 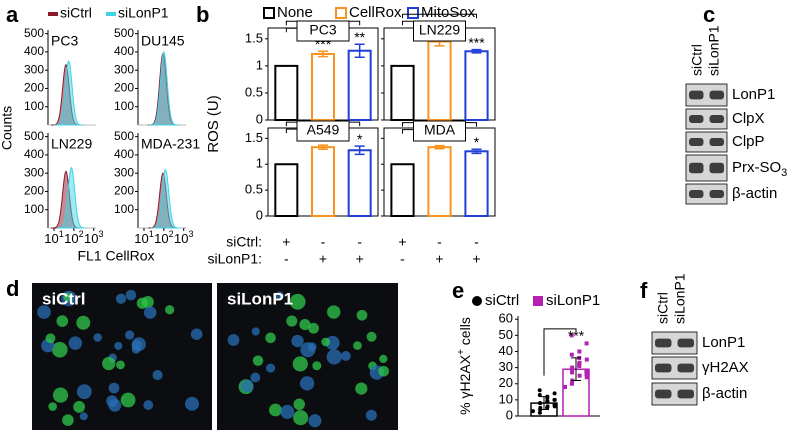 I want to click on plot-title: A549, so click(x=323, y=130).